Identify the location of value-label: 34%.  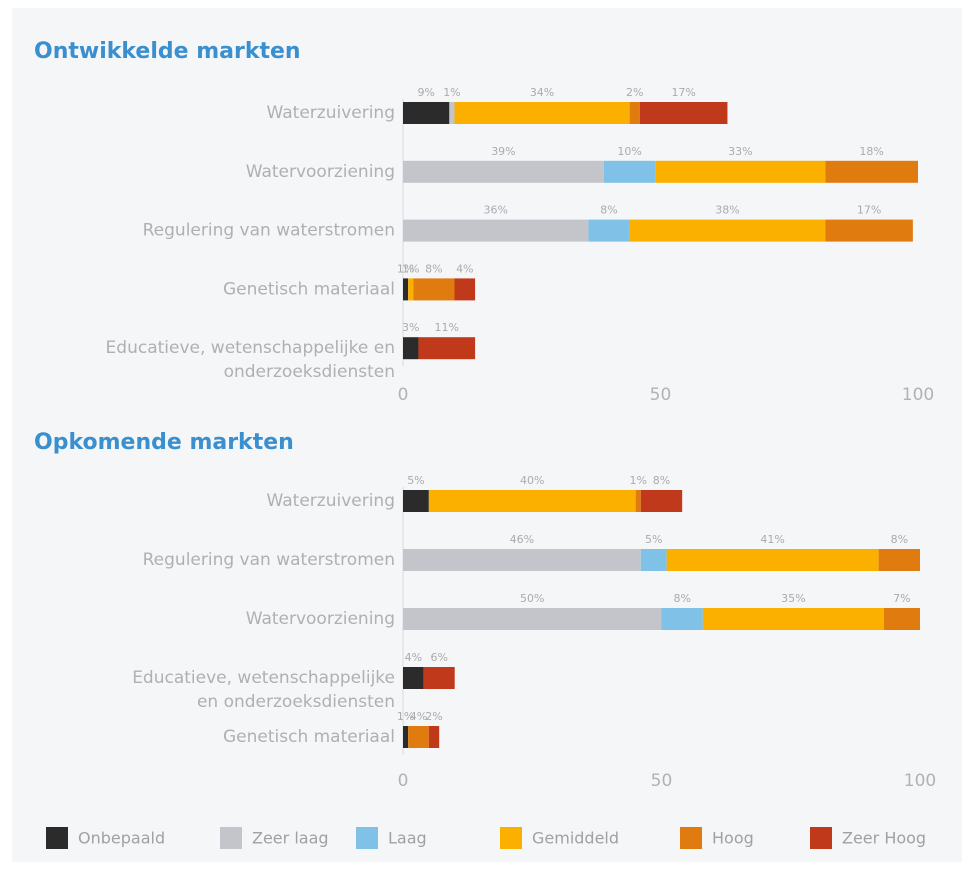
(542, 92).